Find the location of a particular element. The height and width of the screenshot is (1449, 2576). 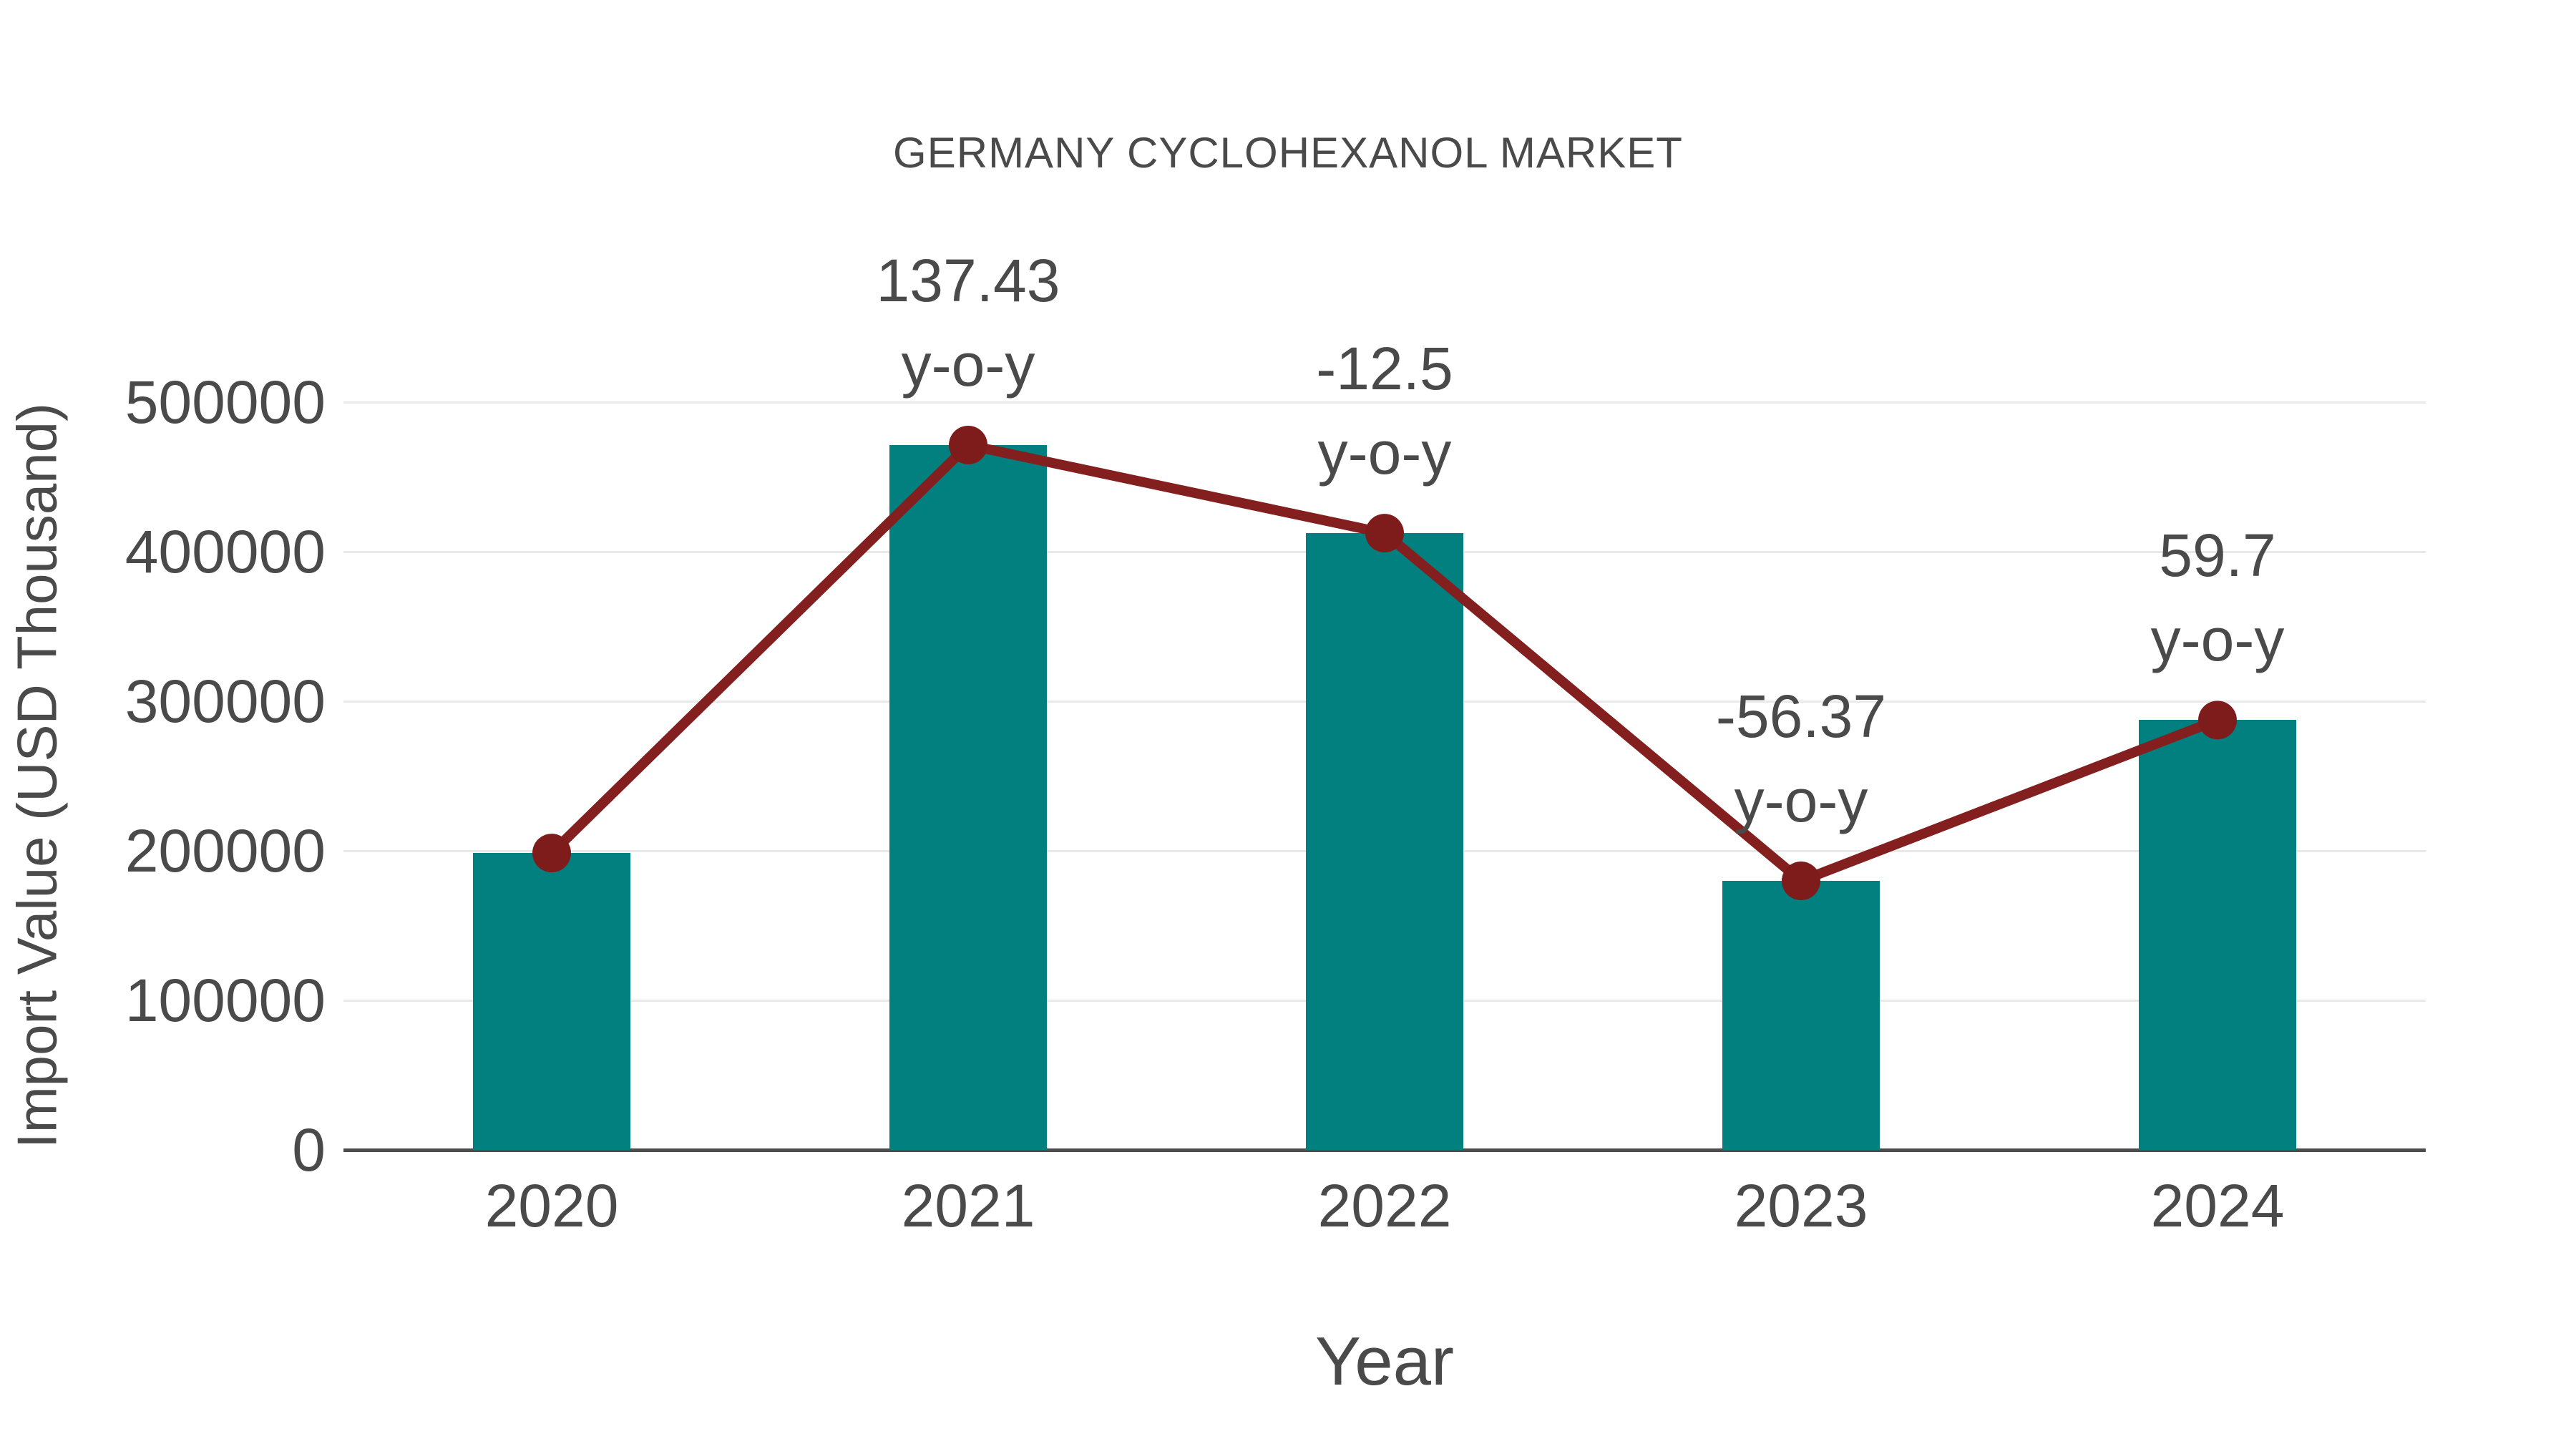

yoy-suffix-label-2022: y-o-y is located at coordinates (1384, 453).